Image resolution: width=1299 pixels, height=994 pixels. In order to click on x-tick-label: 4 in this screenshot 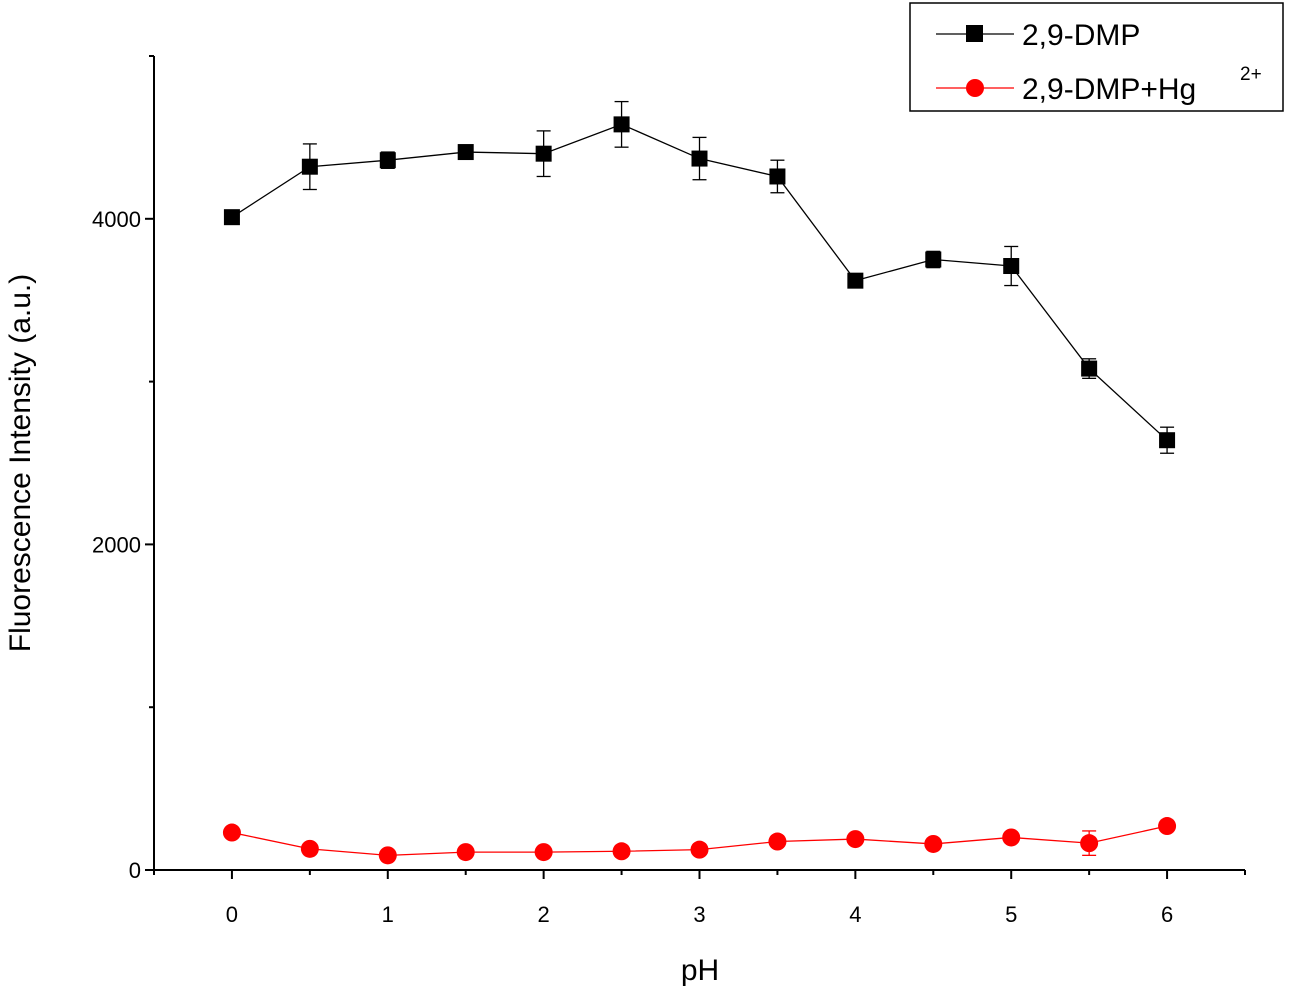, I will do `click(855, 914)`.